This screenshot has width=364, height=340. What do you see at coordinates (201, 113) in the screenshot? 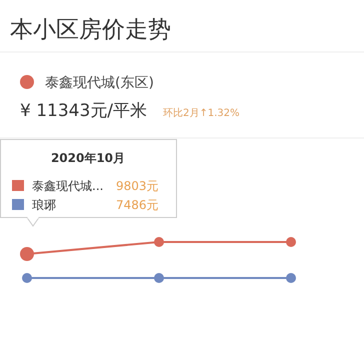
I see `text: 环比2月↑1.32%` at bounding box center [201, 113].